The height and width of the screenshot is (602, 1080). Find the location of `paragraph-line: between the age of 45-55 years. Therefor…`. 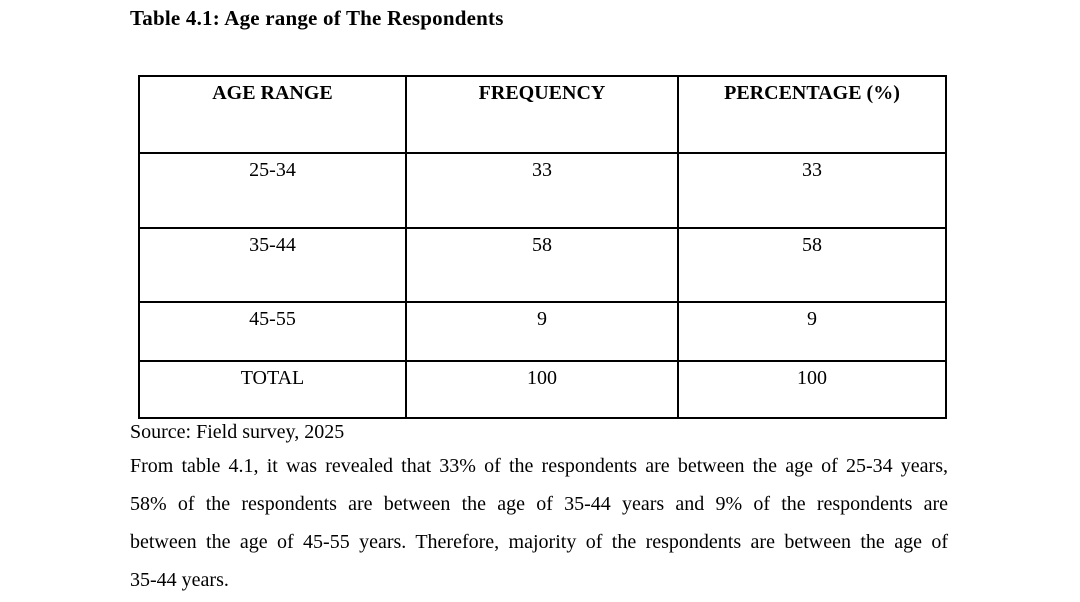

paragraph-line: between the age of 45-55 years. Therefor… is located at coordinates (539, 542).